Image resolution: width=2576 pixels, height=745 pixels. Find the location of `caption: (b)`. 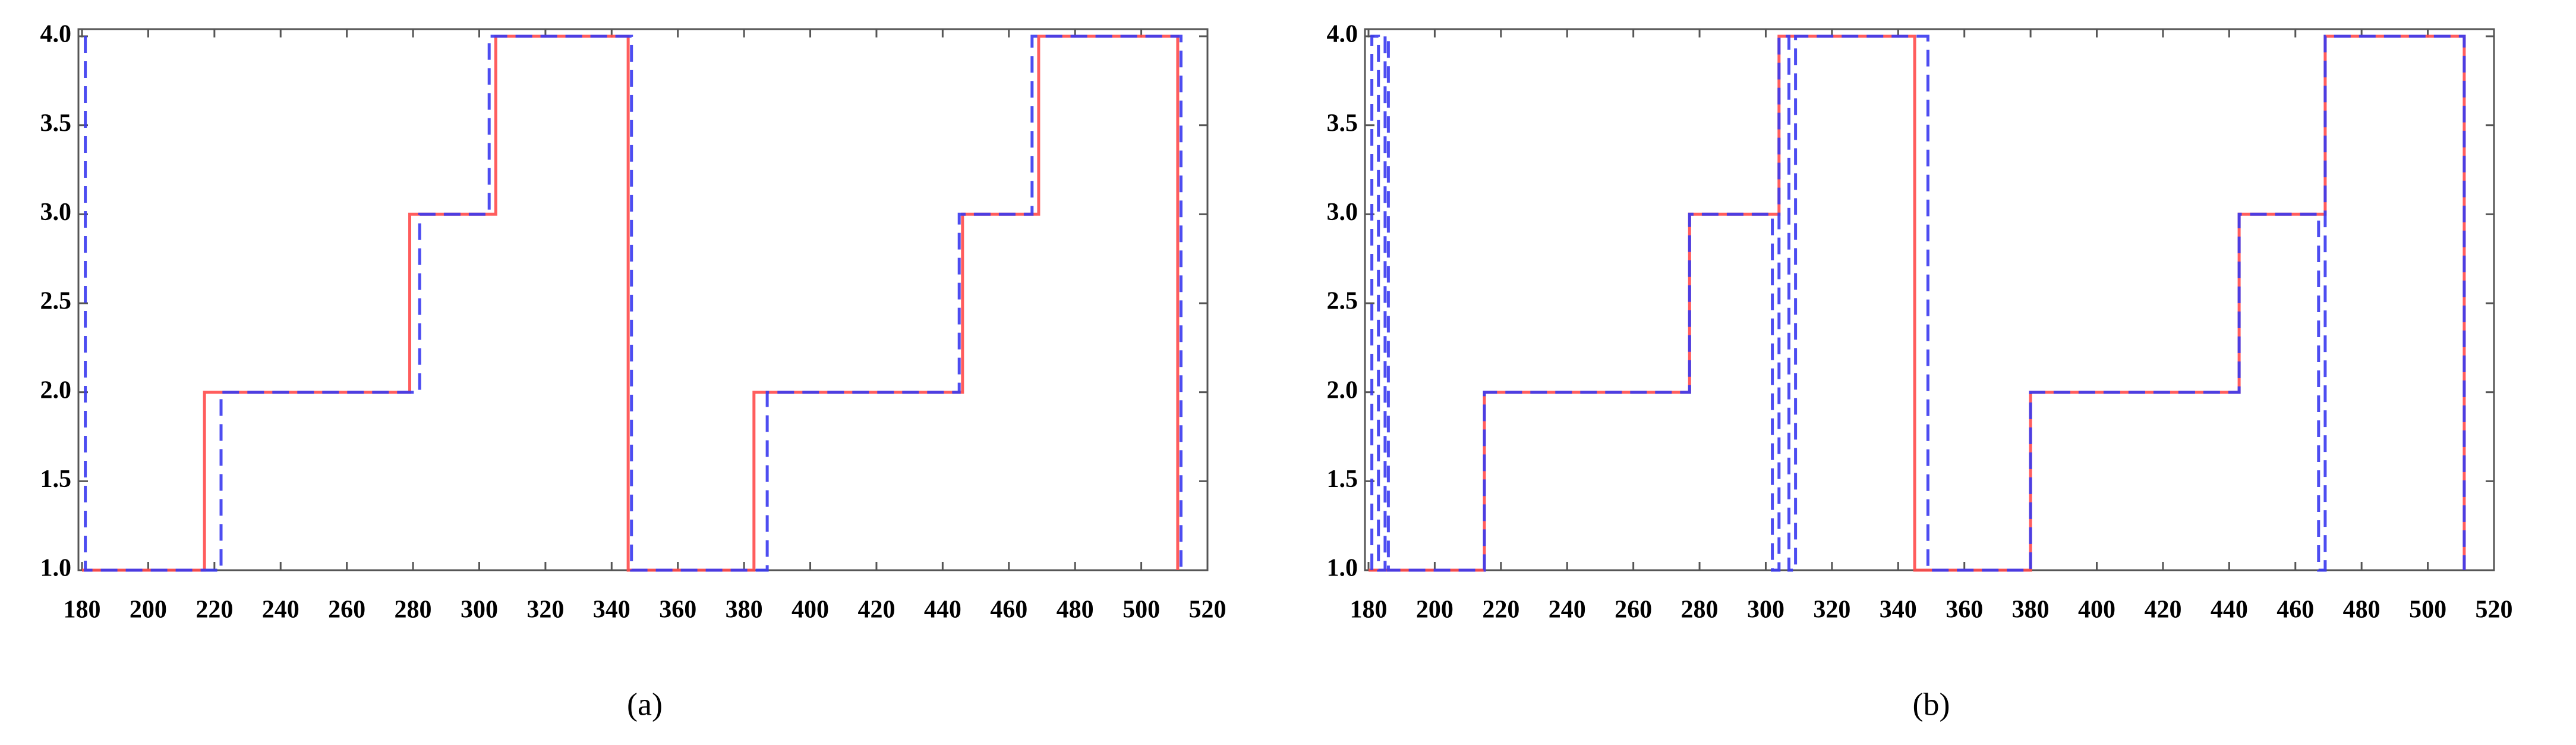

caption: (b) is located at coordinates (1932, 704).